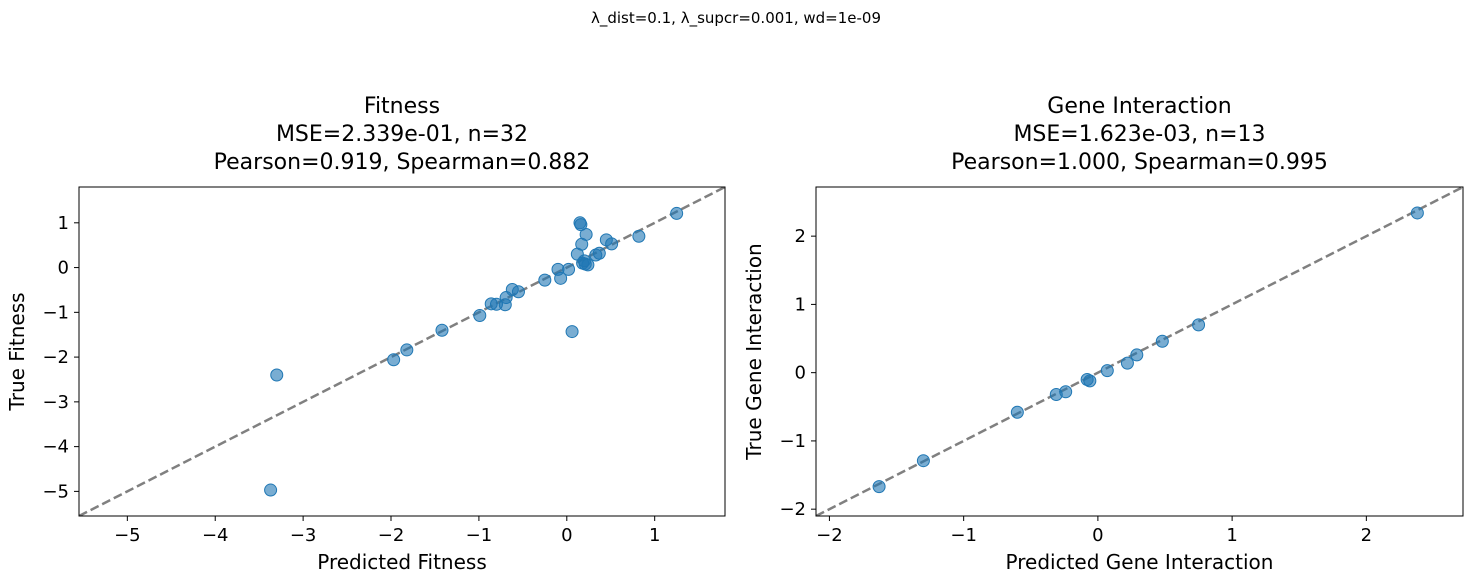  Describe the element at coordinates (800, 236) in the screenshot. I see `gene-interaction-ytick-label-4: 2` at that location.